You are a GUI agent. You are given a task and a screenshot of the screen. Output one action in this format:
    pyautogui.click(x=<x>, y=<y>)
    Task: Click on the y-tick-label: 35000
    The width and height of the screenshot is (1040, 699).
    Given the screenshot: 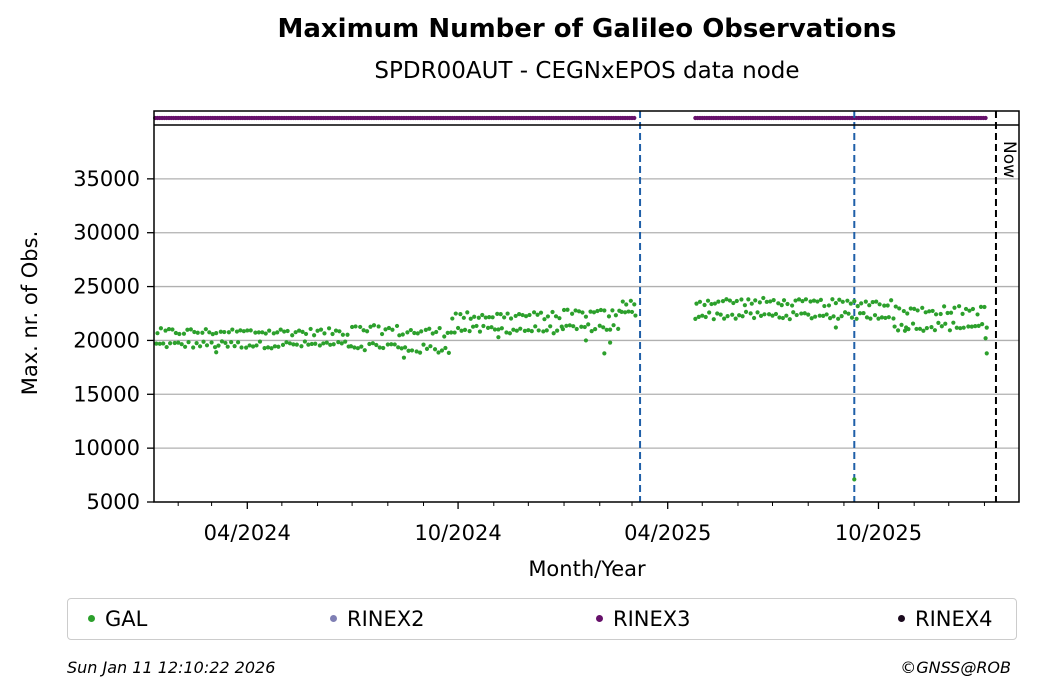 What is the action you would take?
    pyautogui.click(x=106, y=179)
    